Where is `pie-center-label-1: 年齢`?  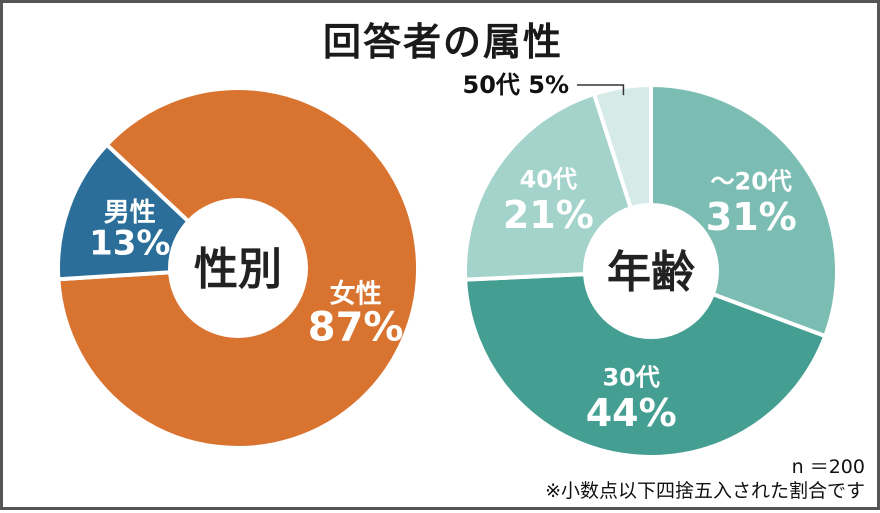
pie-center-label-1: 年齢 is located at coordinates (651, 272).